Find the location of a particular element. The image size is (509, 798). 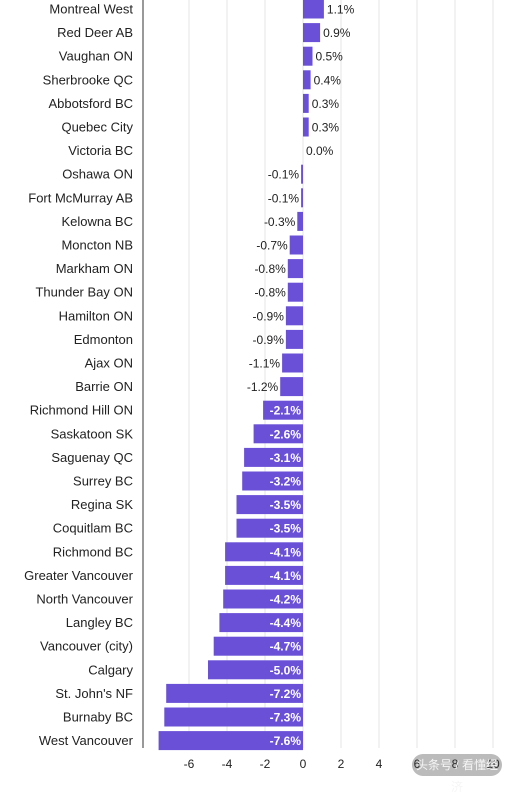

value-label: -4.4% is located at coordinates (286, 623).